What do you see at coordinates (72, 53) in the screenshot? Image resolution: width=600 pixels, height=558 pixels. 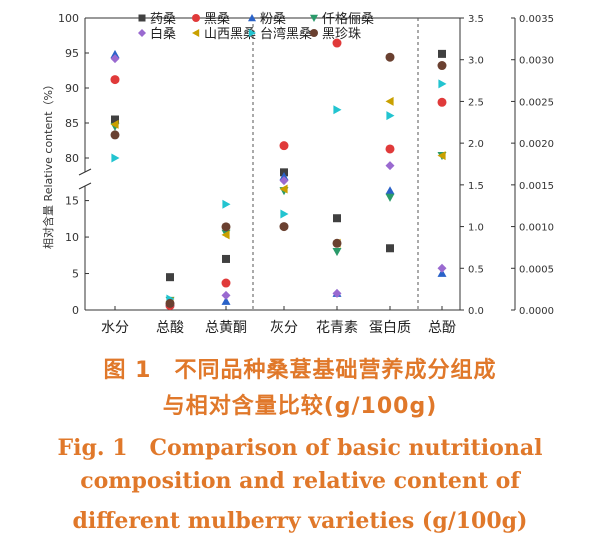 I see `left-tick-label: 95` at bounding box center [72, 53].